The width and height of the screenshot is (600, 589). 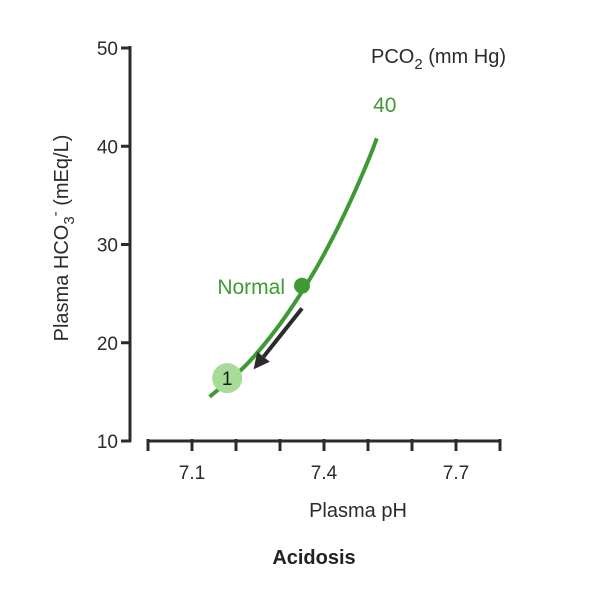 What do you see at coordinates (55, 213) in the screenshot?
I see `y-axis-title-superscript: -` at bounding box center [55, 213].